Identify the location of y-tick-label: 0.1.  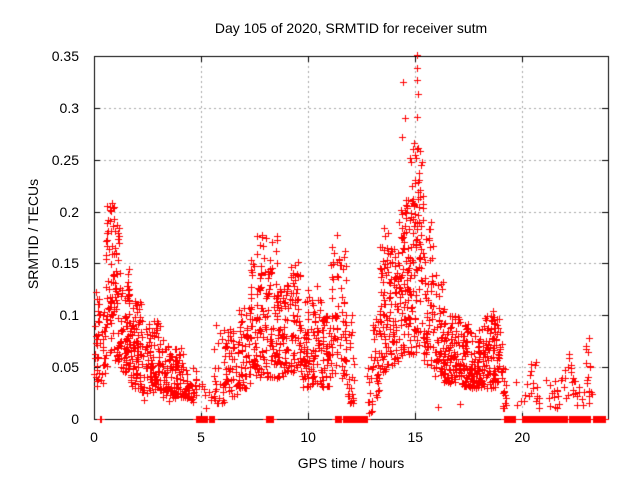
(69, 315).